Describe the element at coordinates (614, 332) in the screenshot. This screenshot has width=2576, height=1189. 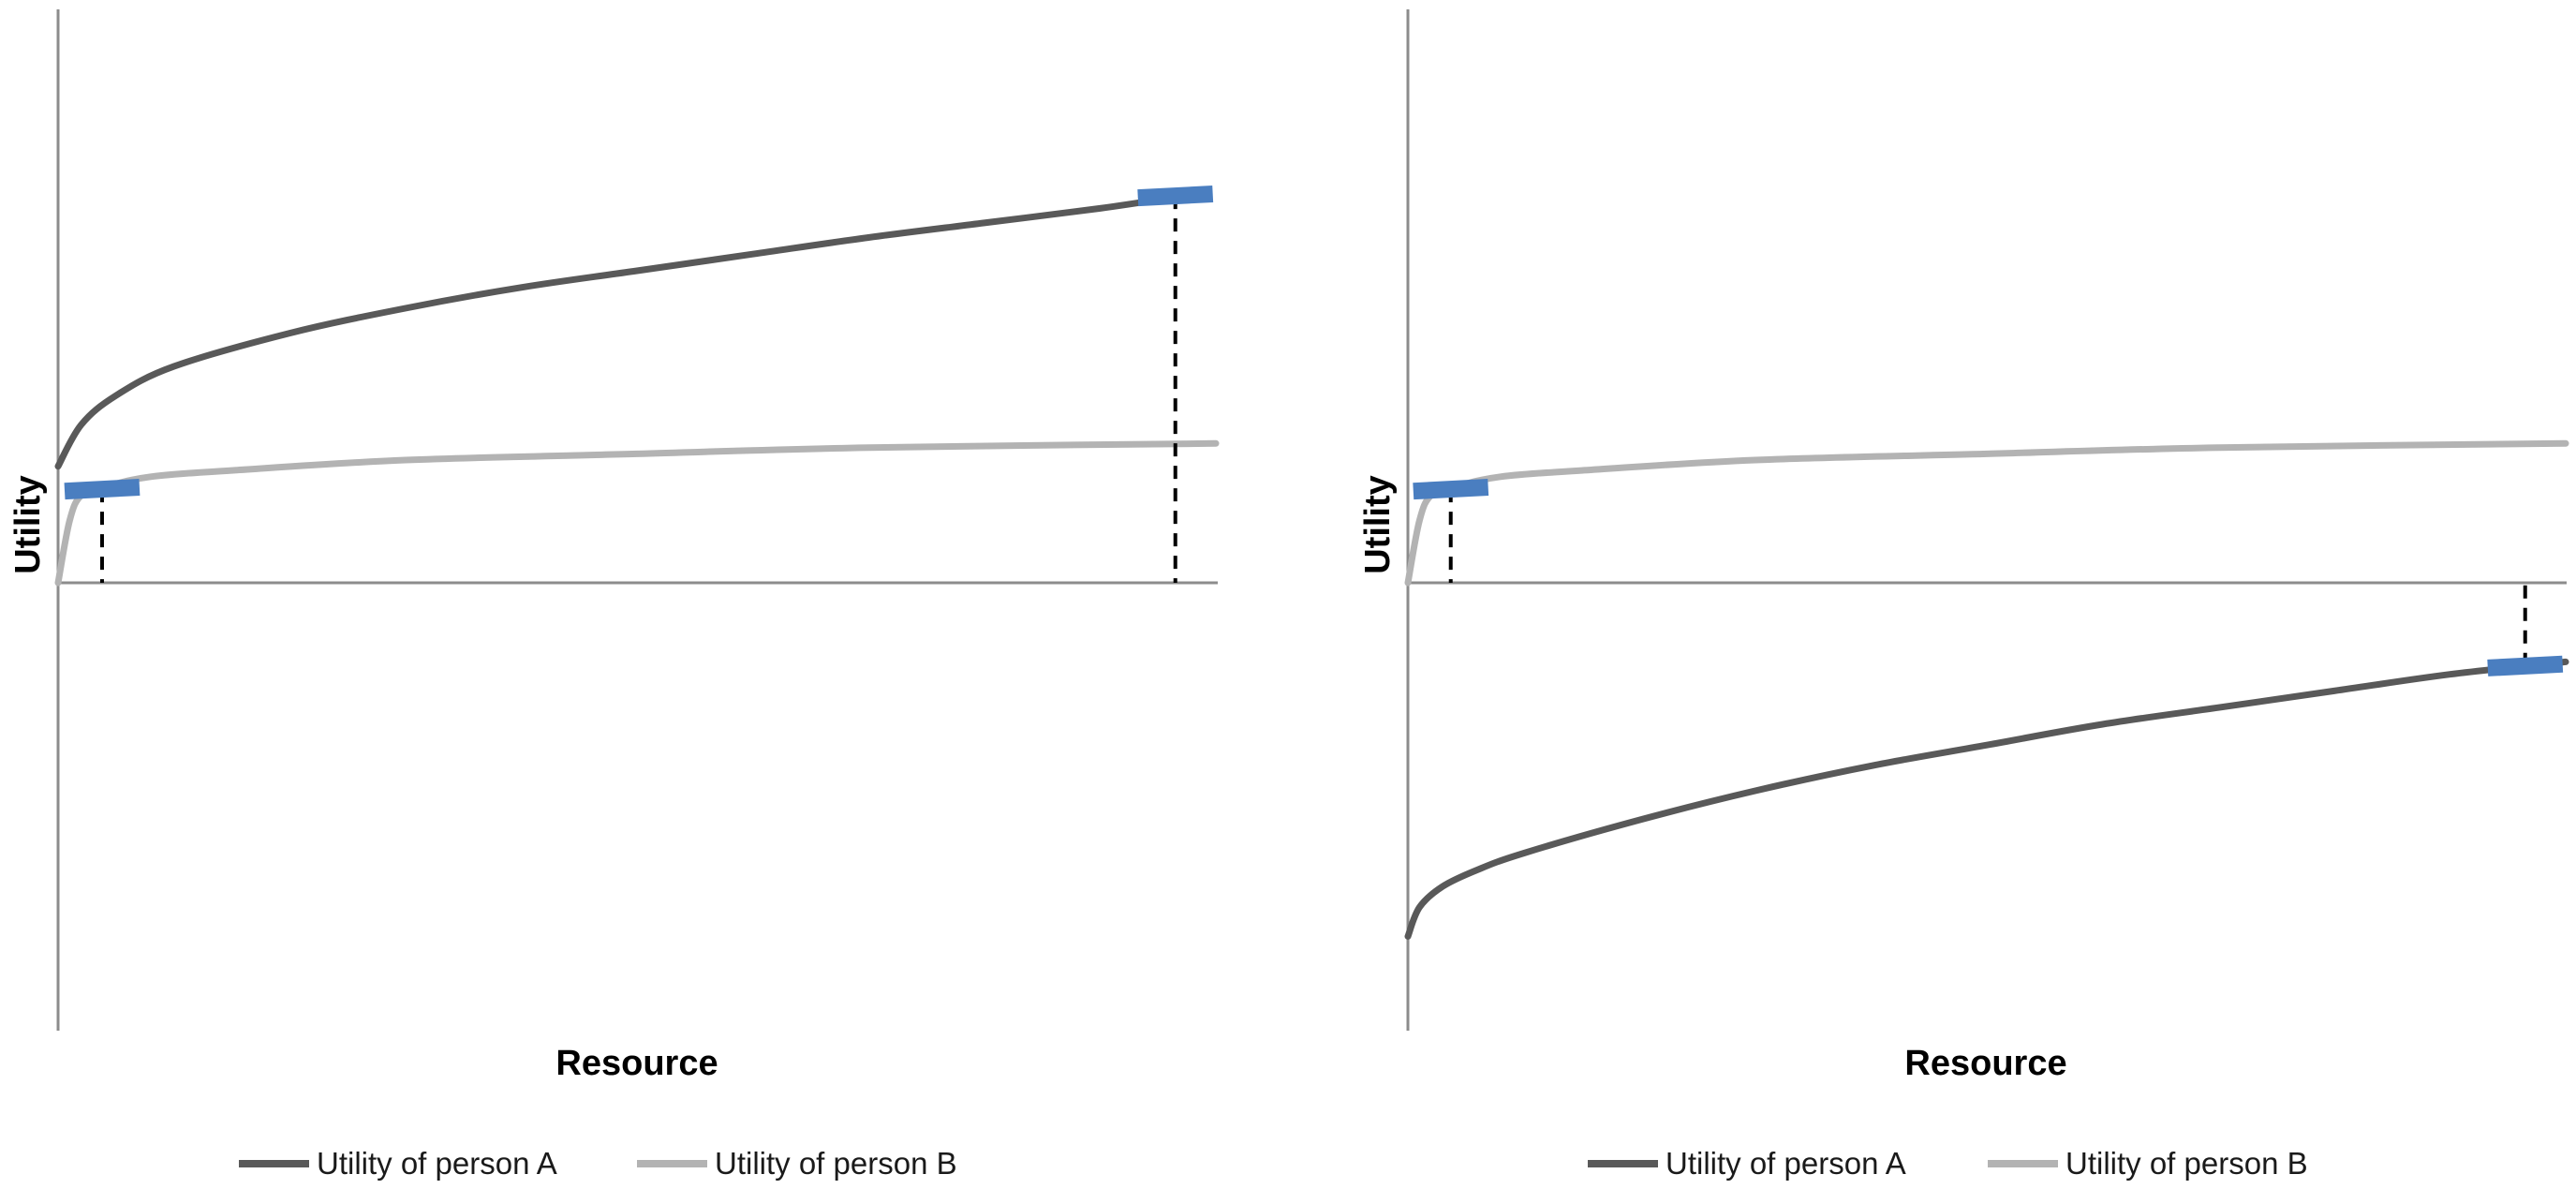
I see `left-series-line-person-a` at that location.